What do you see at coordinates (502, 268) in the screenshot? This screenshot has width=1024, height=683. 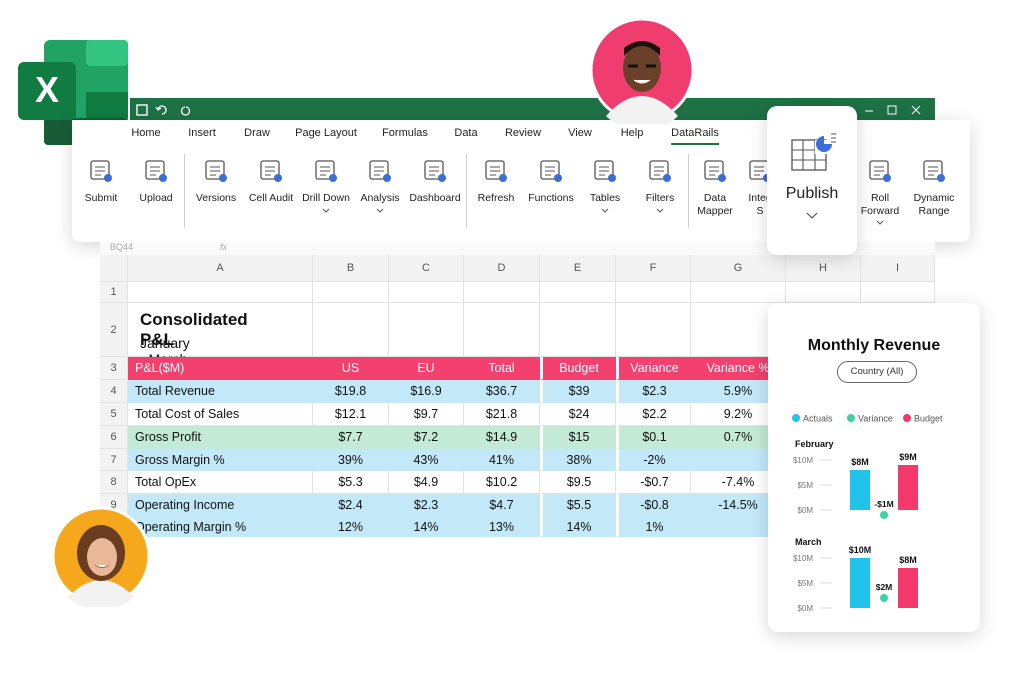 I see `column-header: D` at bounding box center [502, 268].